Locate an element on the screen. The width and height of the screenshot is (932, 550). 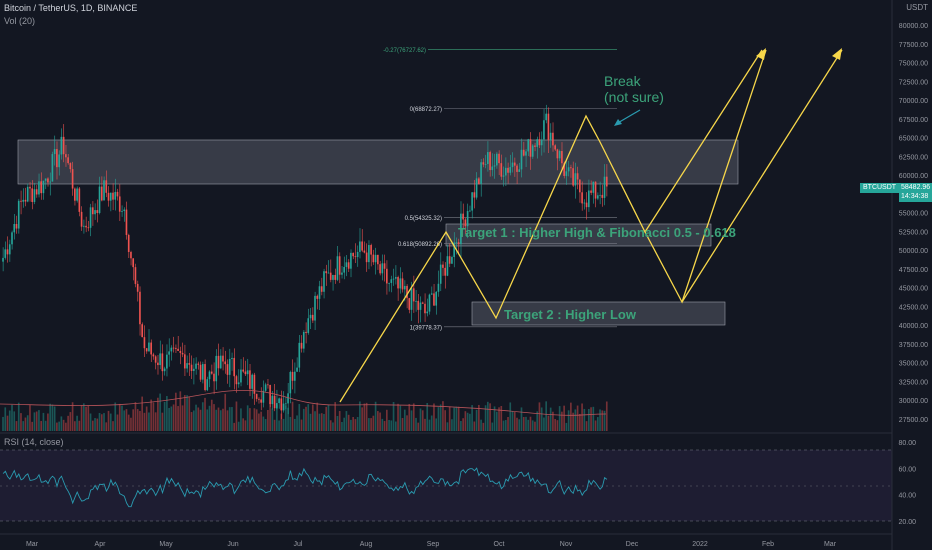
volume-legend: Vol (20) is located at coordinates (20, 21).